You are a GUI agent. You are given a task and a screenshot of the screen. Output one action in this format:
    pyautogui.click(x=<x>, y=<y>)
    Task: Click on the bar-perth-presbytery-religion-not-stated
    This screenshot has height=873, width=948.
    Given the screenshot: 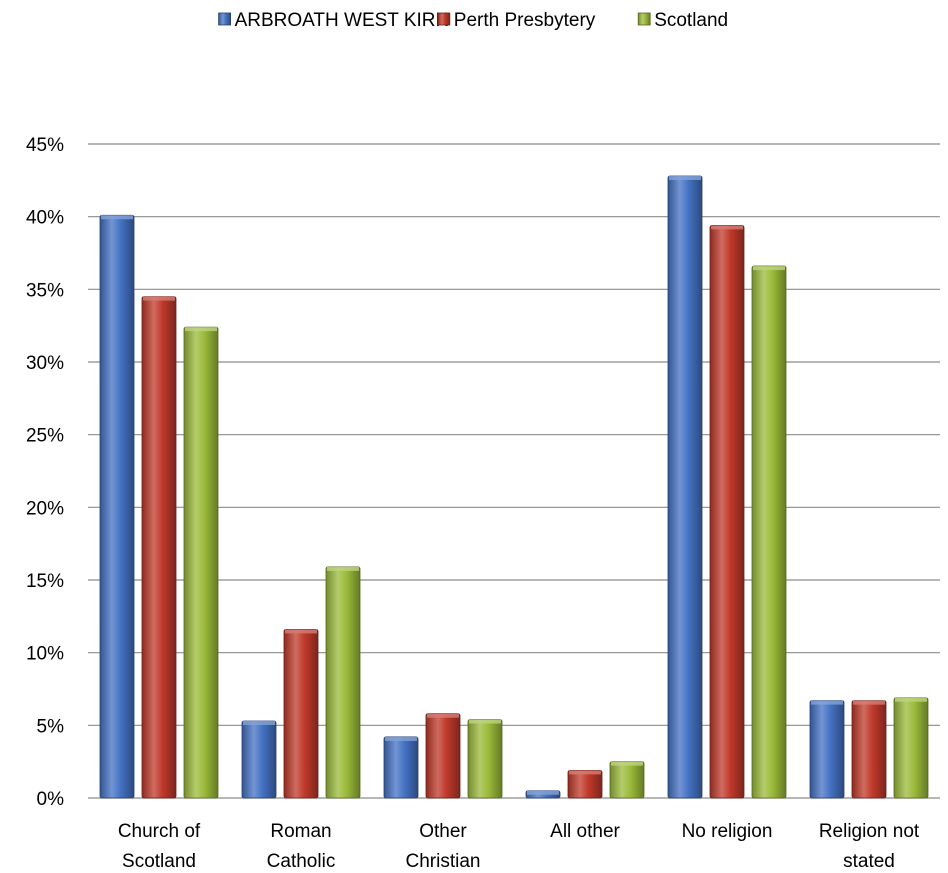 What is the action you would take?
    pyautogui.click(x=869, y=749)
    